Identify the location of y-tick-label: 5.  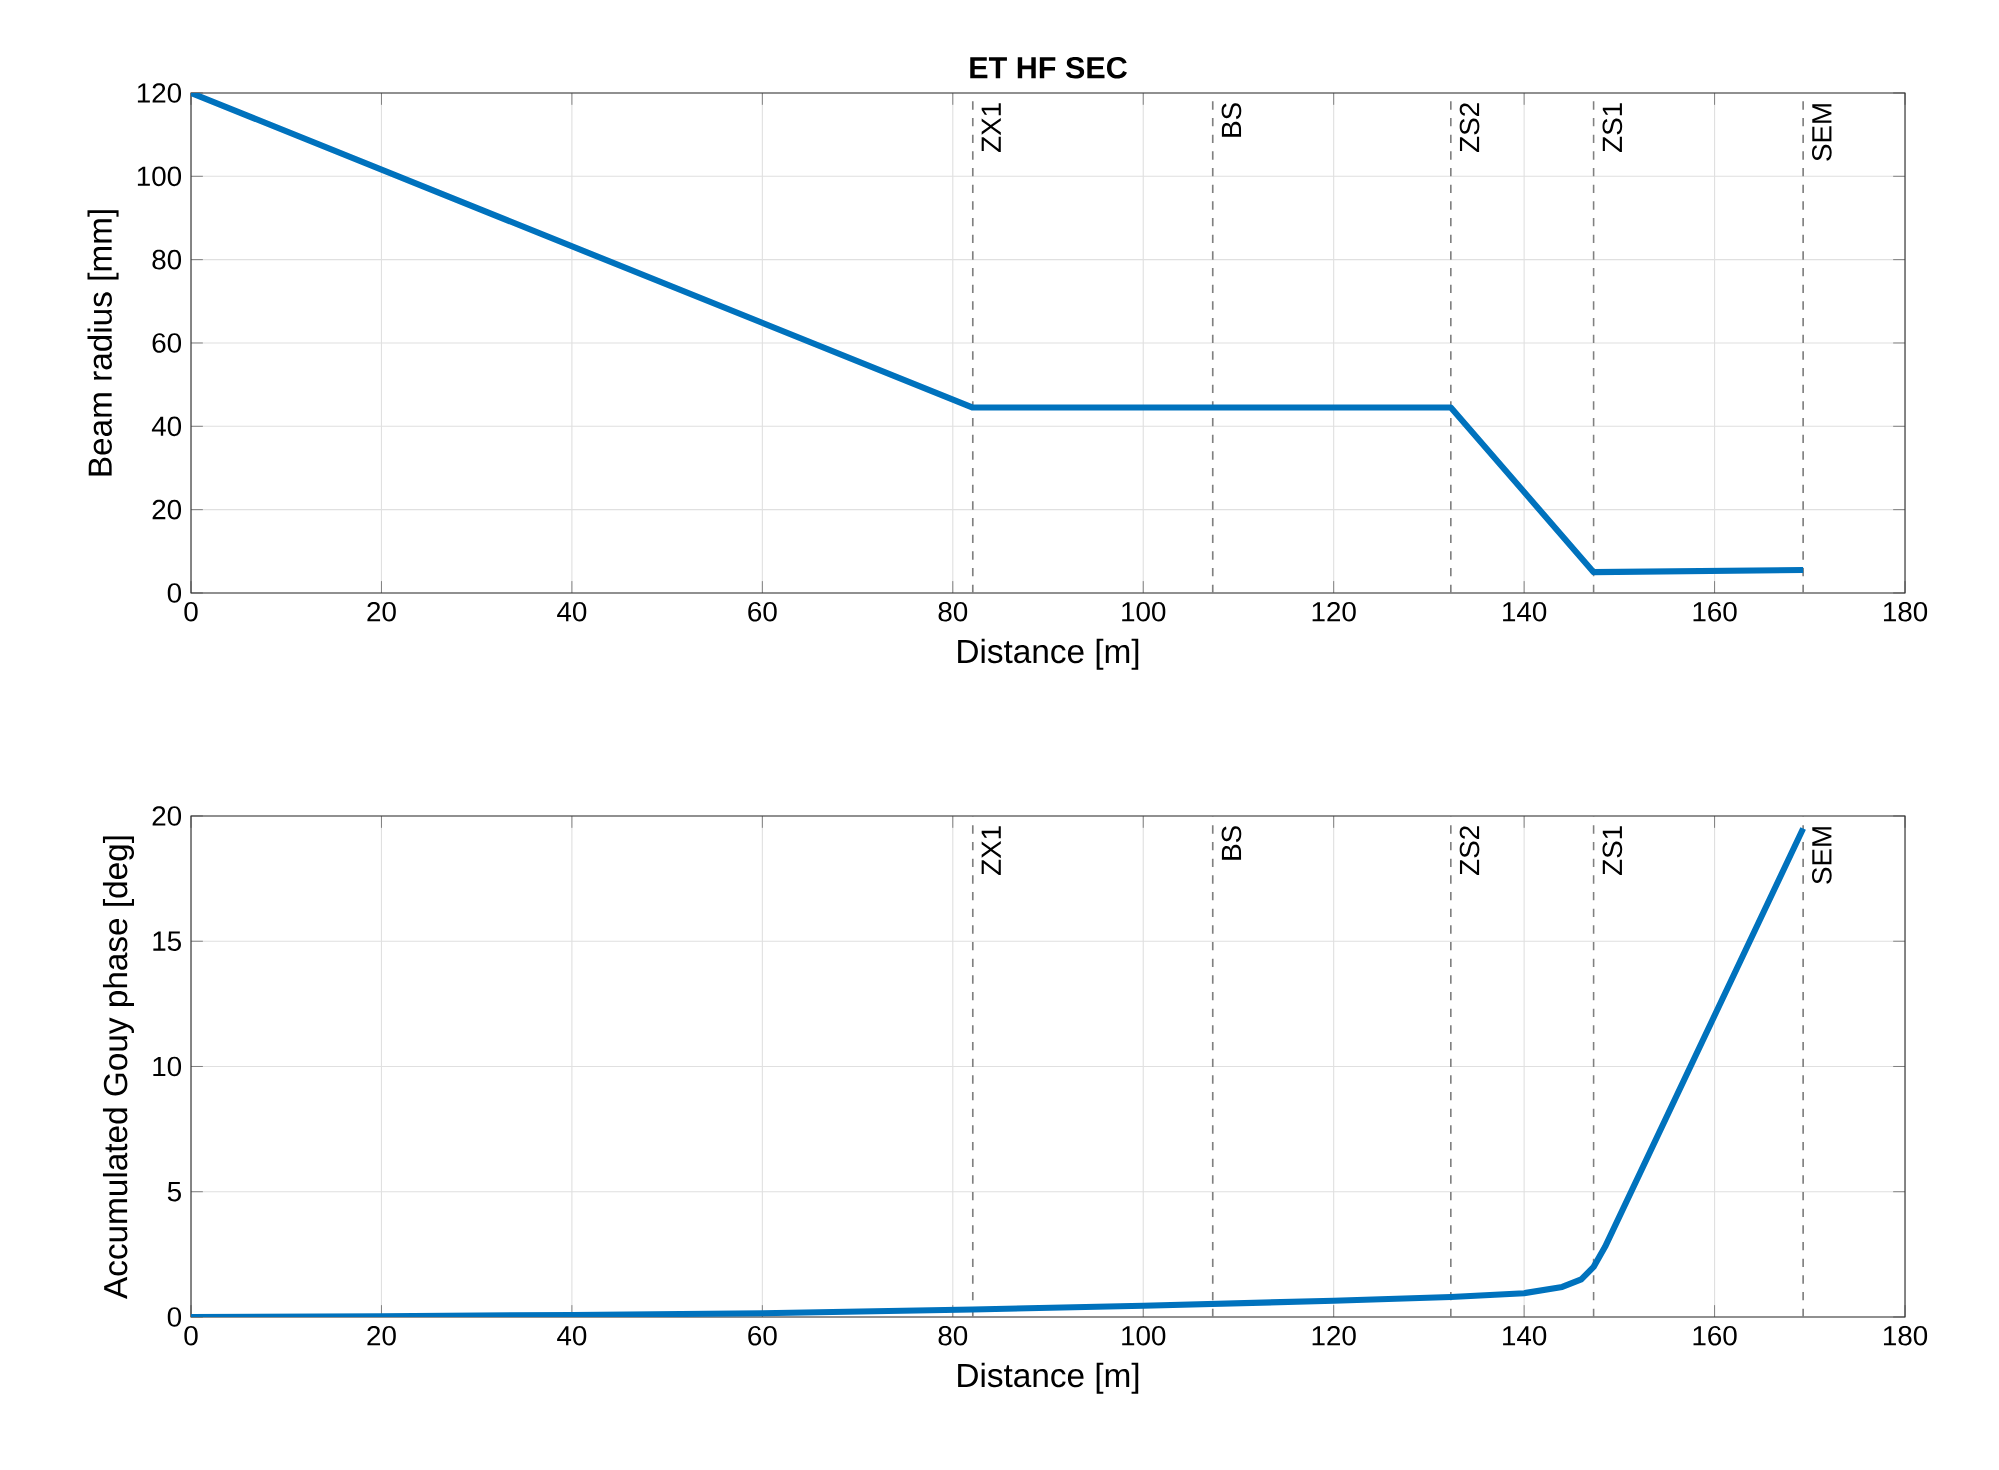
(174, 1192).